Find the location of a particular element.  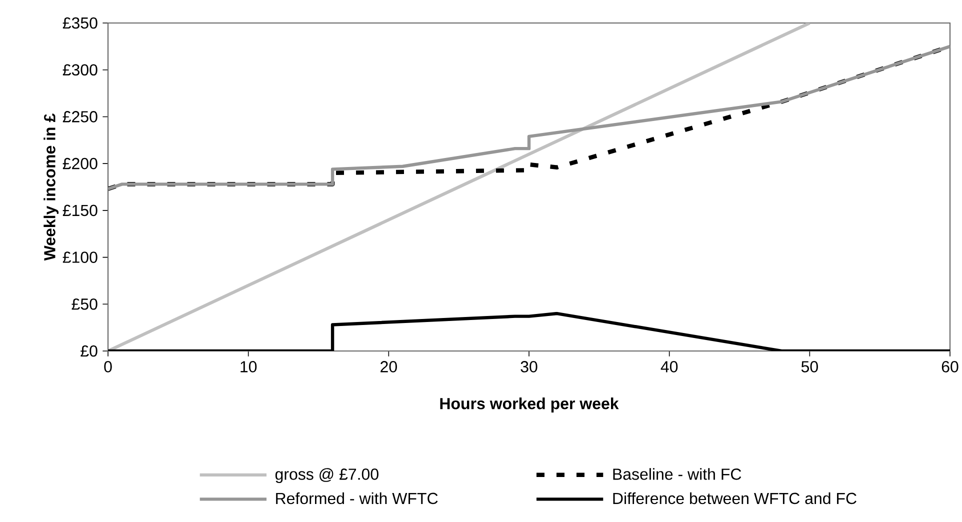

legend-label: Reformed - with WFTC is located at coordinates (357, 498).